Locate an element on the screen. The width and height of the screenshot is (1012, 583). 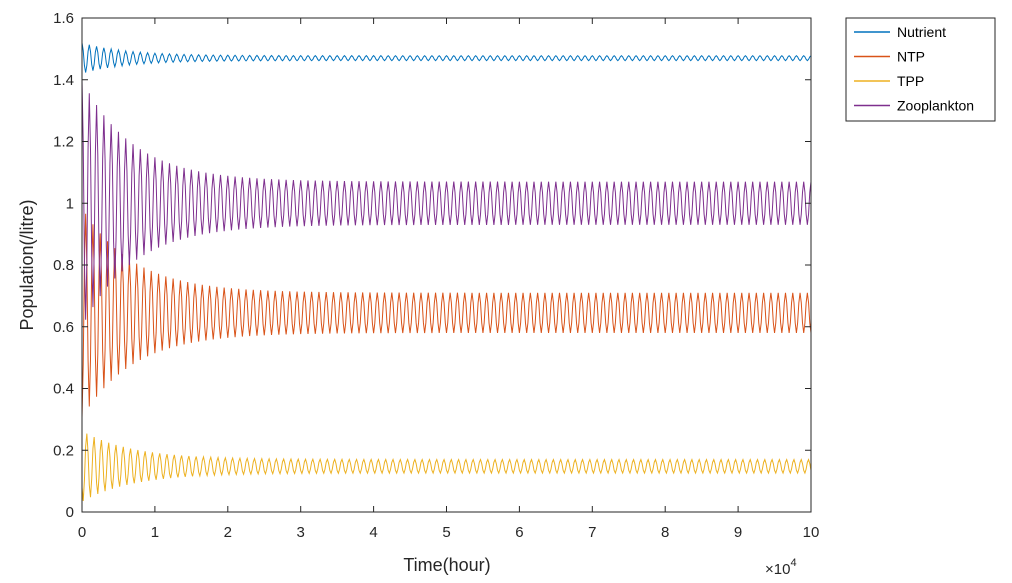
legend-label-ntp: NTP is located at coordinates (911, 57).